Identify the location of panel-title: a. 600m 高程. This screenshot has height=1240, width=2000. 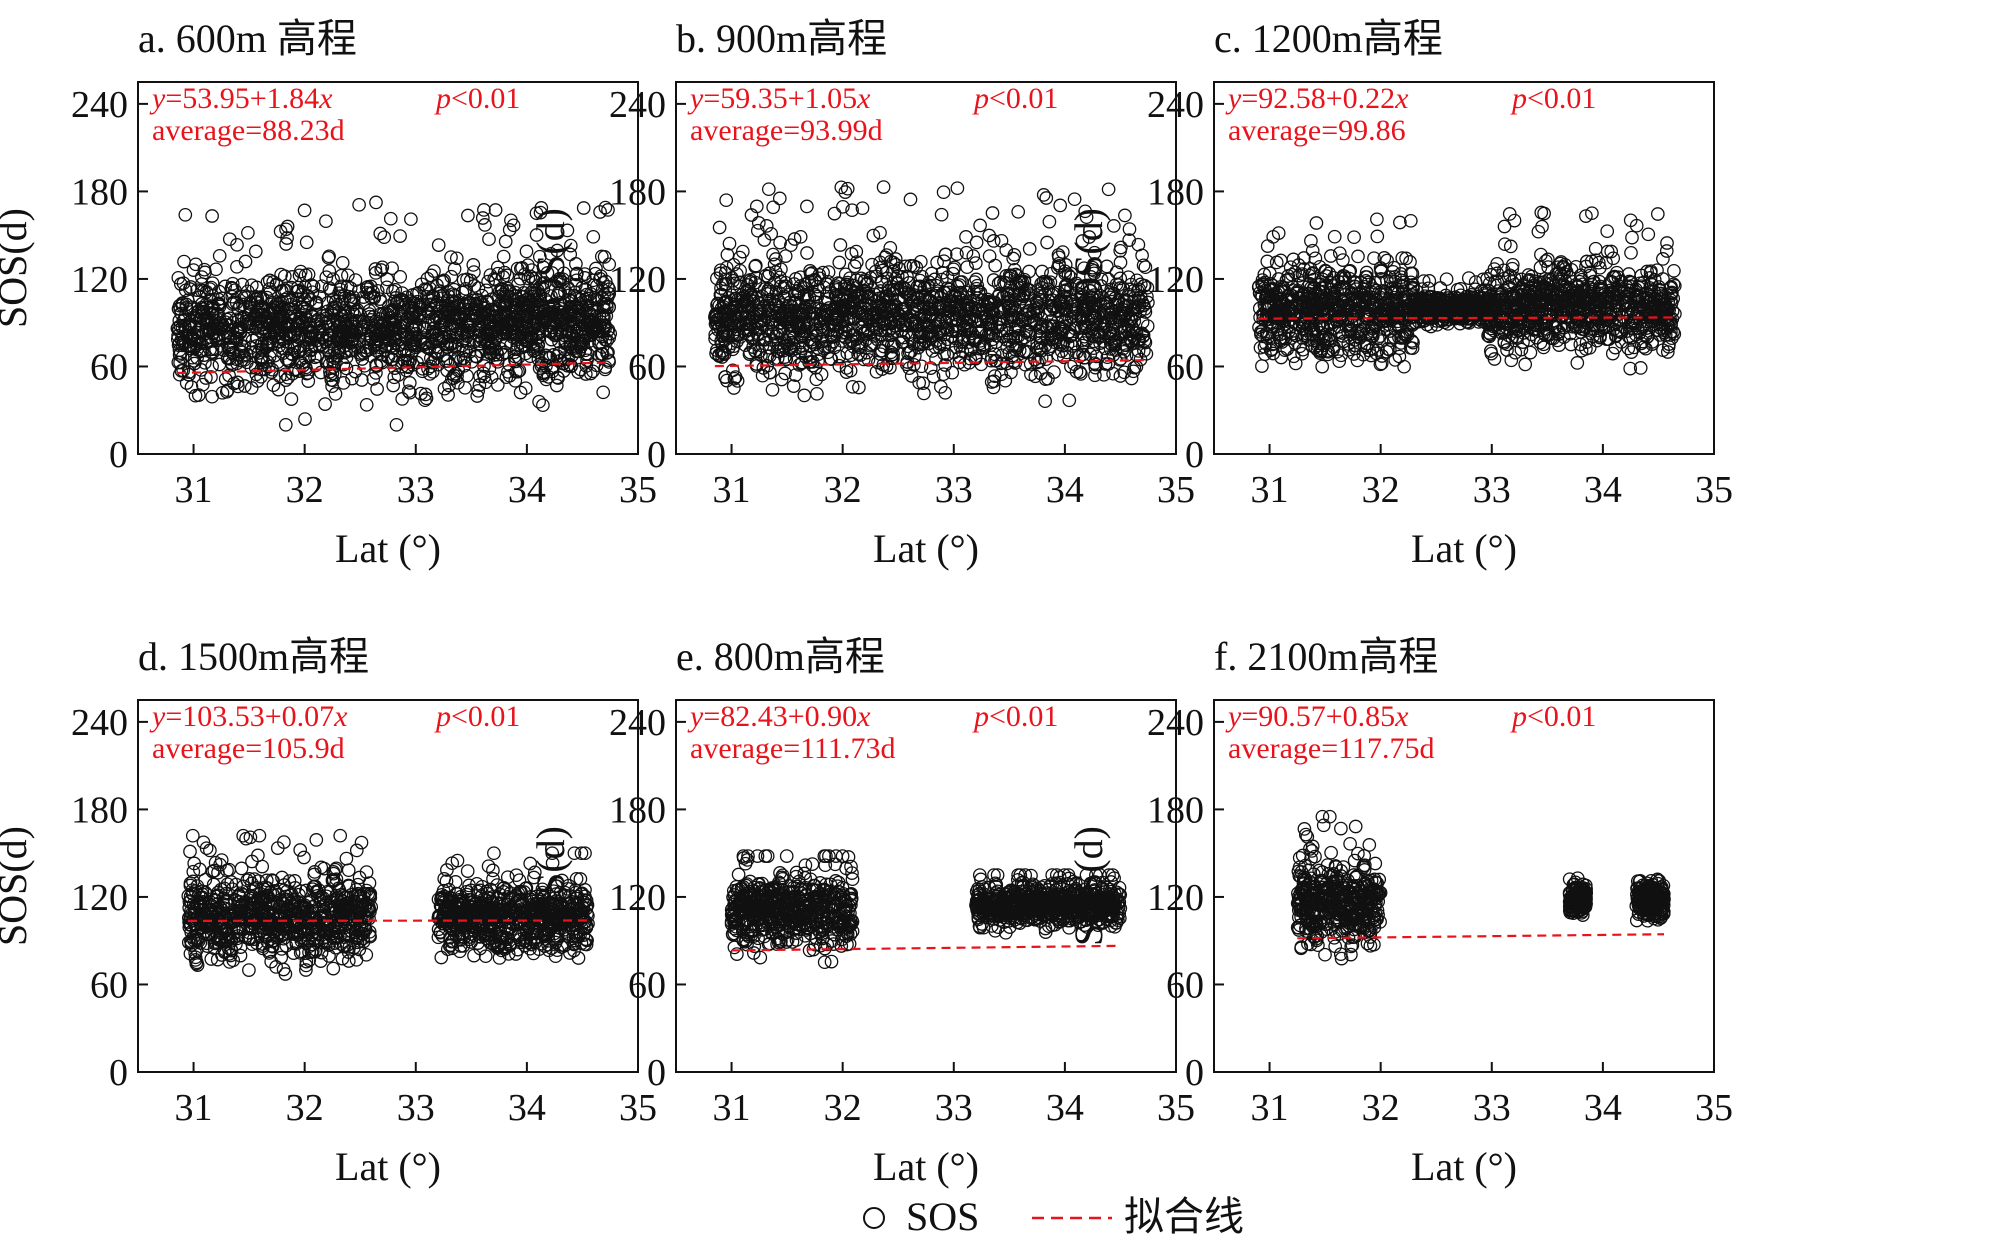
(247, 38).